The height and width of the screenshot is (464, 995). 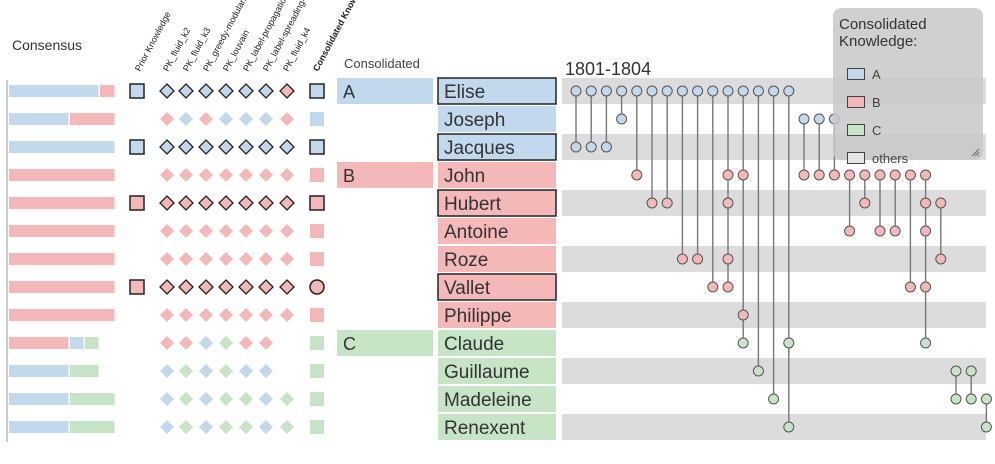 I want to click on legend-item-c: C, so click(x=907, y=130).